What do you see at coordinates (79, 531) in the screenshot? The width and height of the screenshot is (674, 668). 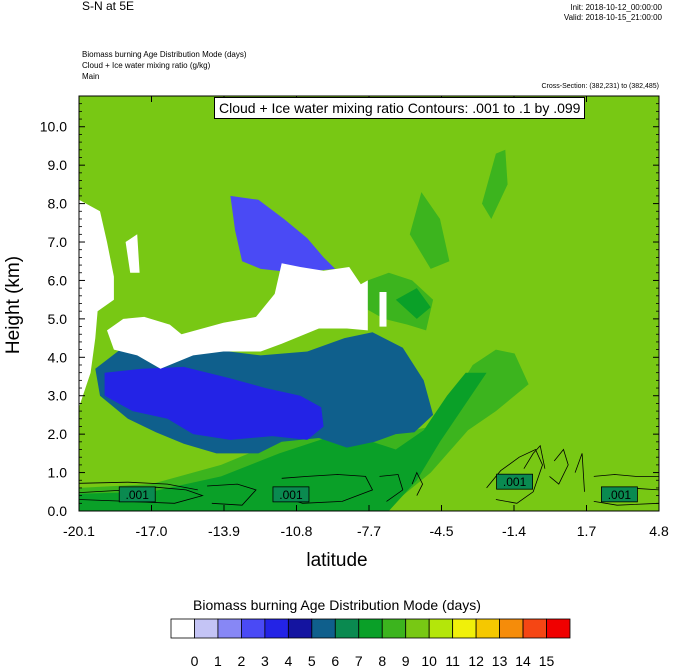 I see `x-tick-label: -20.1` at bounding box center [79, 531].